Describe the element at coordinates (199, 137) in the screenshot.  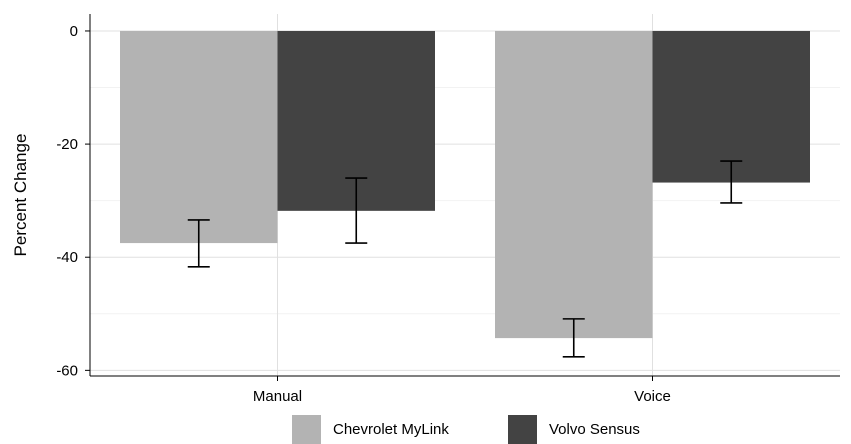
I see `bar-manual-chevrolet-mylink` at that location.